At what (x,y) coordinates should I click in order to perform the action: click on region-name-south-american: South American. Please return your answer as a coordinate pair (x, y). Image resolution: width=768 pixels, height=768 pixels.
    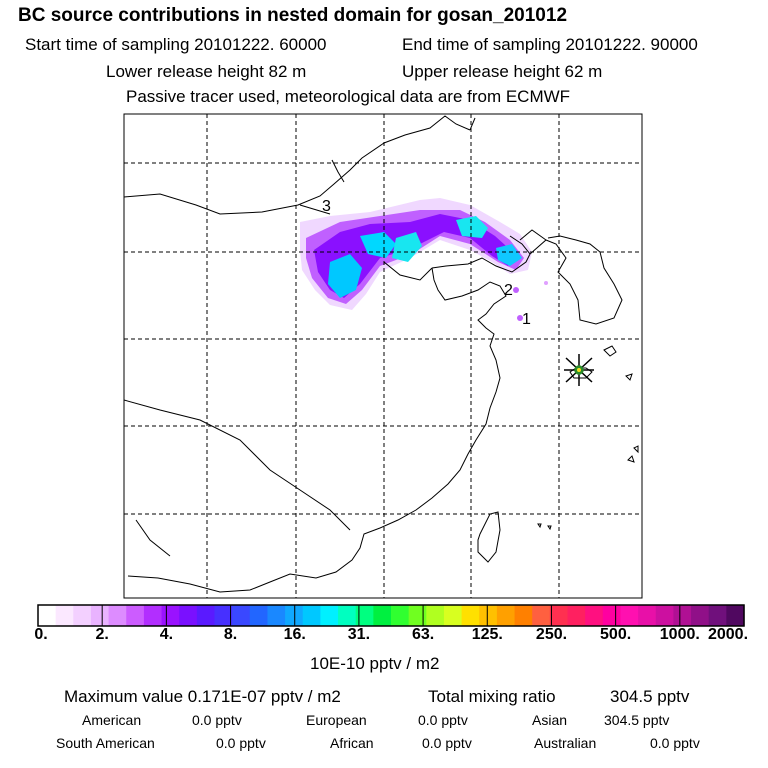
    Looking at the image, I should click on (105, 743).